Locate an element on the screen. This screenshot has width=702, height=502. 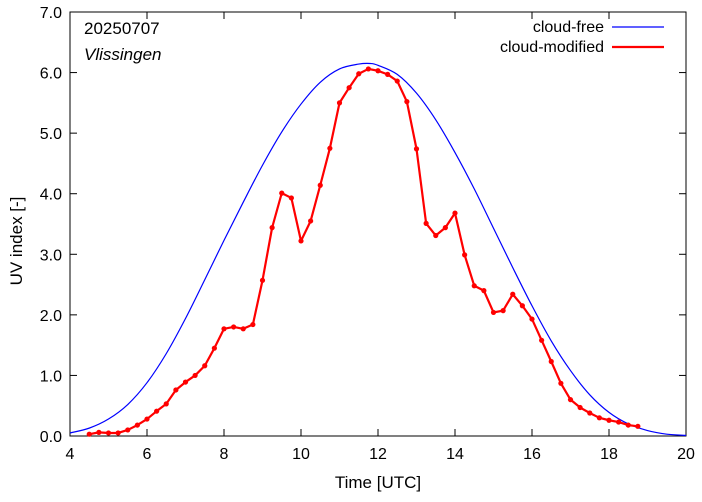
y-tick-label: 6.0 is located at coordinates (51, 74).